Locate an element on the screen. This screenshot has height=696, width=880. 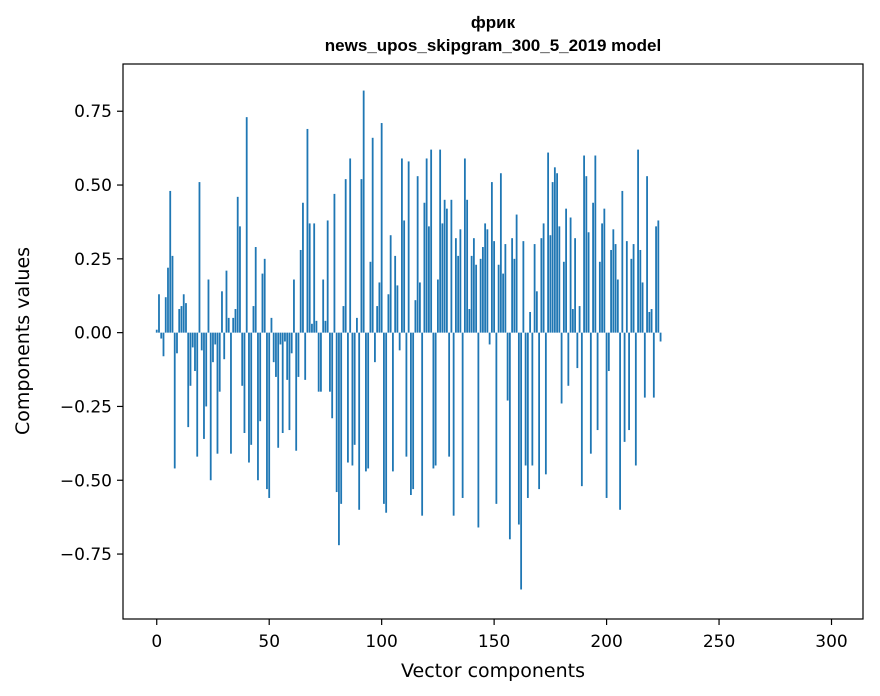
x-axis-label: Vector components is located at coordinates (493, 671).